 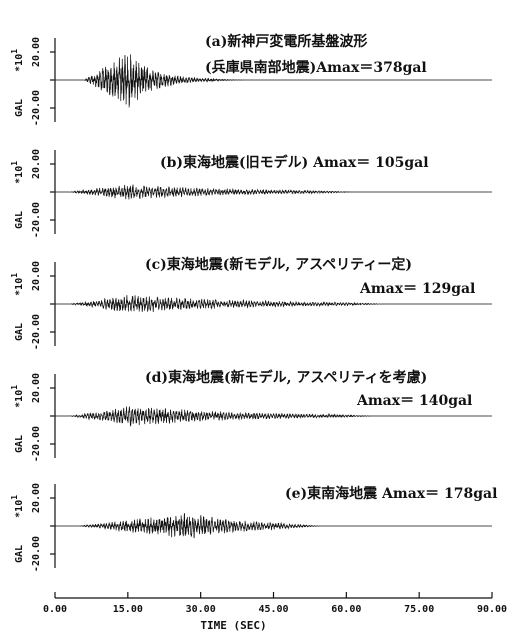 What do you see at coordinates (36, 388) in the screenshot?
I see `y-tick-label-top-d: 20.00` at bounding box center [36, 388].